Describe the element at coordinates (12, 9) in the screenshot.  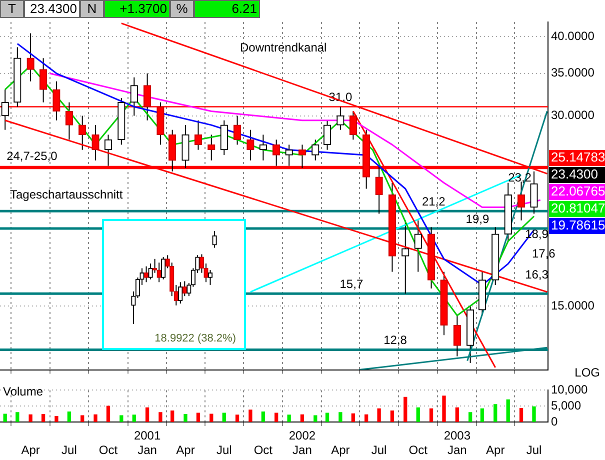
I see `text: T` at that location.